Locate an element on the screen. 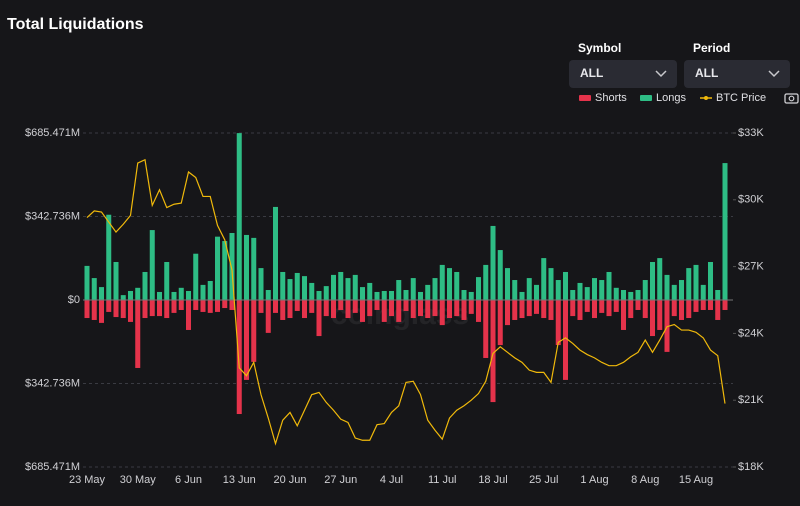  x-tick-label: 13 Jun is located at coordinates (239, 480).